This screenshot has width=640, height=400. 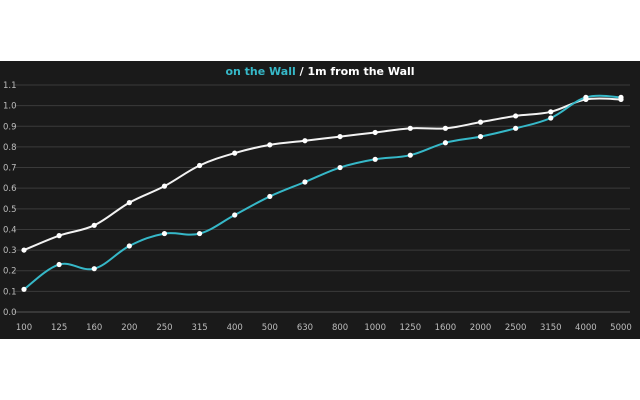 What do you see at coordinates (24, 328) in the screenshot?
I see `x-tick-label: 100` at bounding box center [24, 328].